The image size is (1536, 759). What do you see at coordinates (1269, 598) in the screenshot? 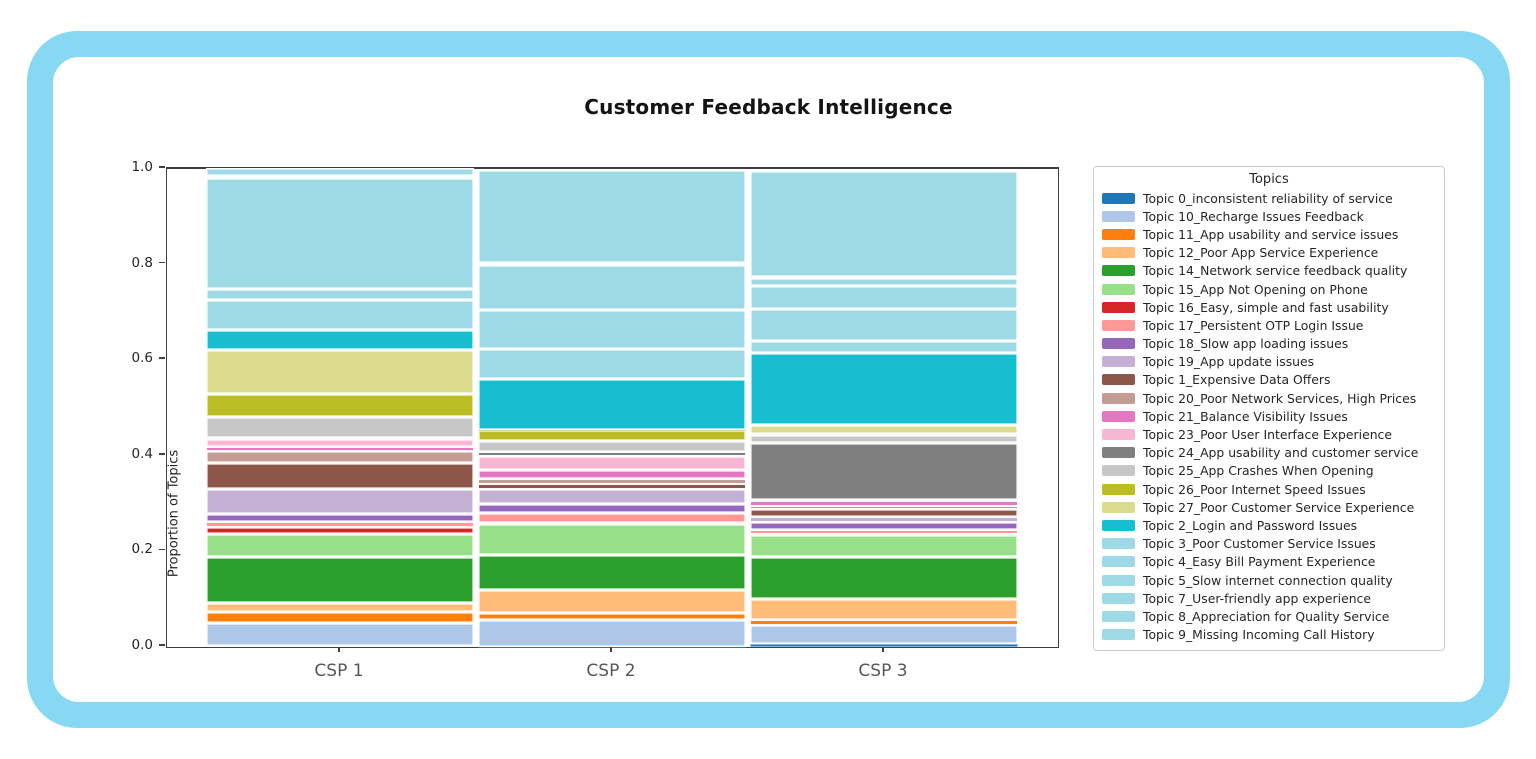
I see `legend-item: Topic 7_User-friendly app experience` at bounding box center [1269, 598].